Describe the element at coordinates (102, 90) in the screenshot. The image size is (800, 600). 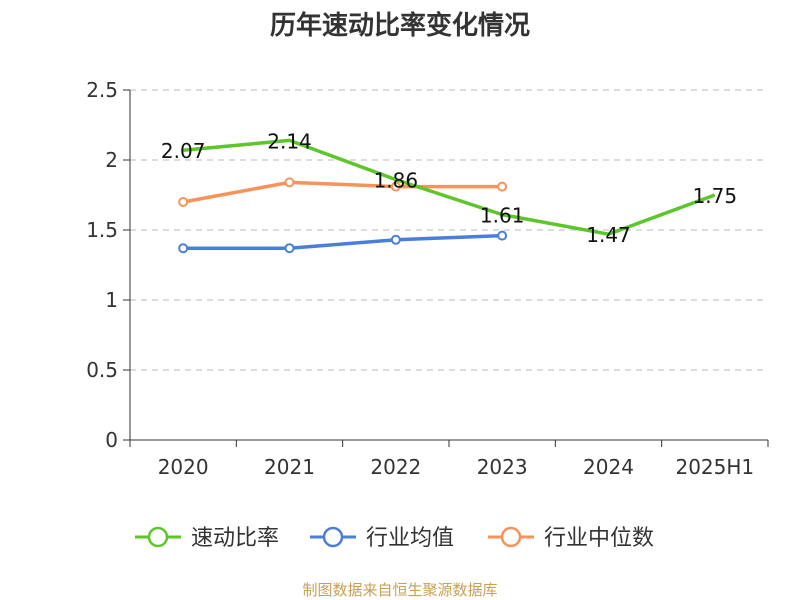
I see `y-tick-label: 2.5` at that location.